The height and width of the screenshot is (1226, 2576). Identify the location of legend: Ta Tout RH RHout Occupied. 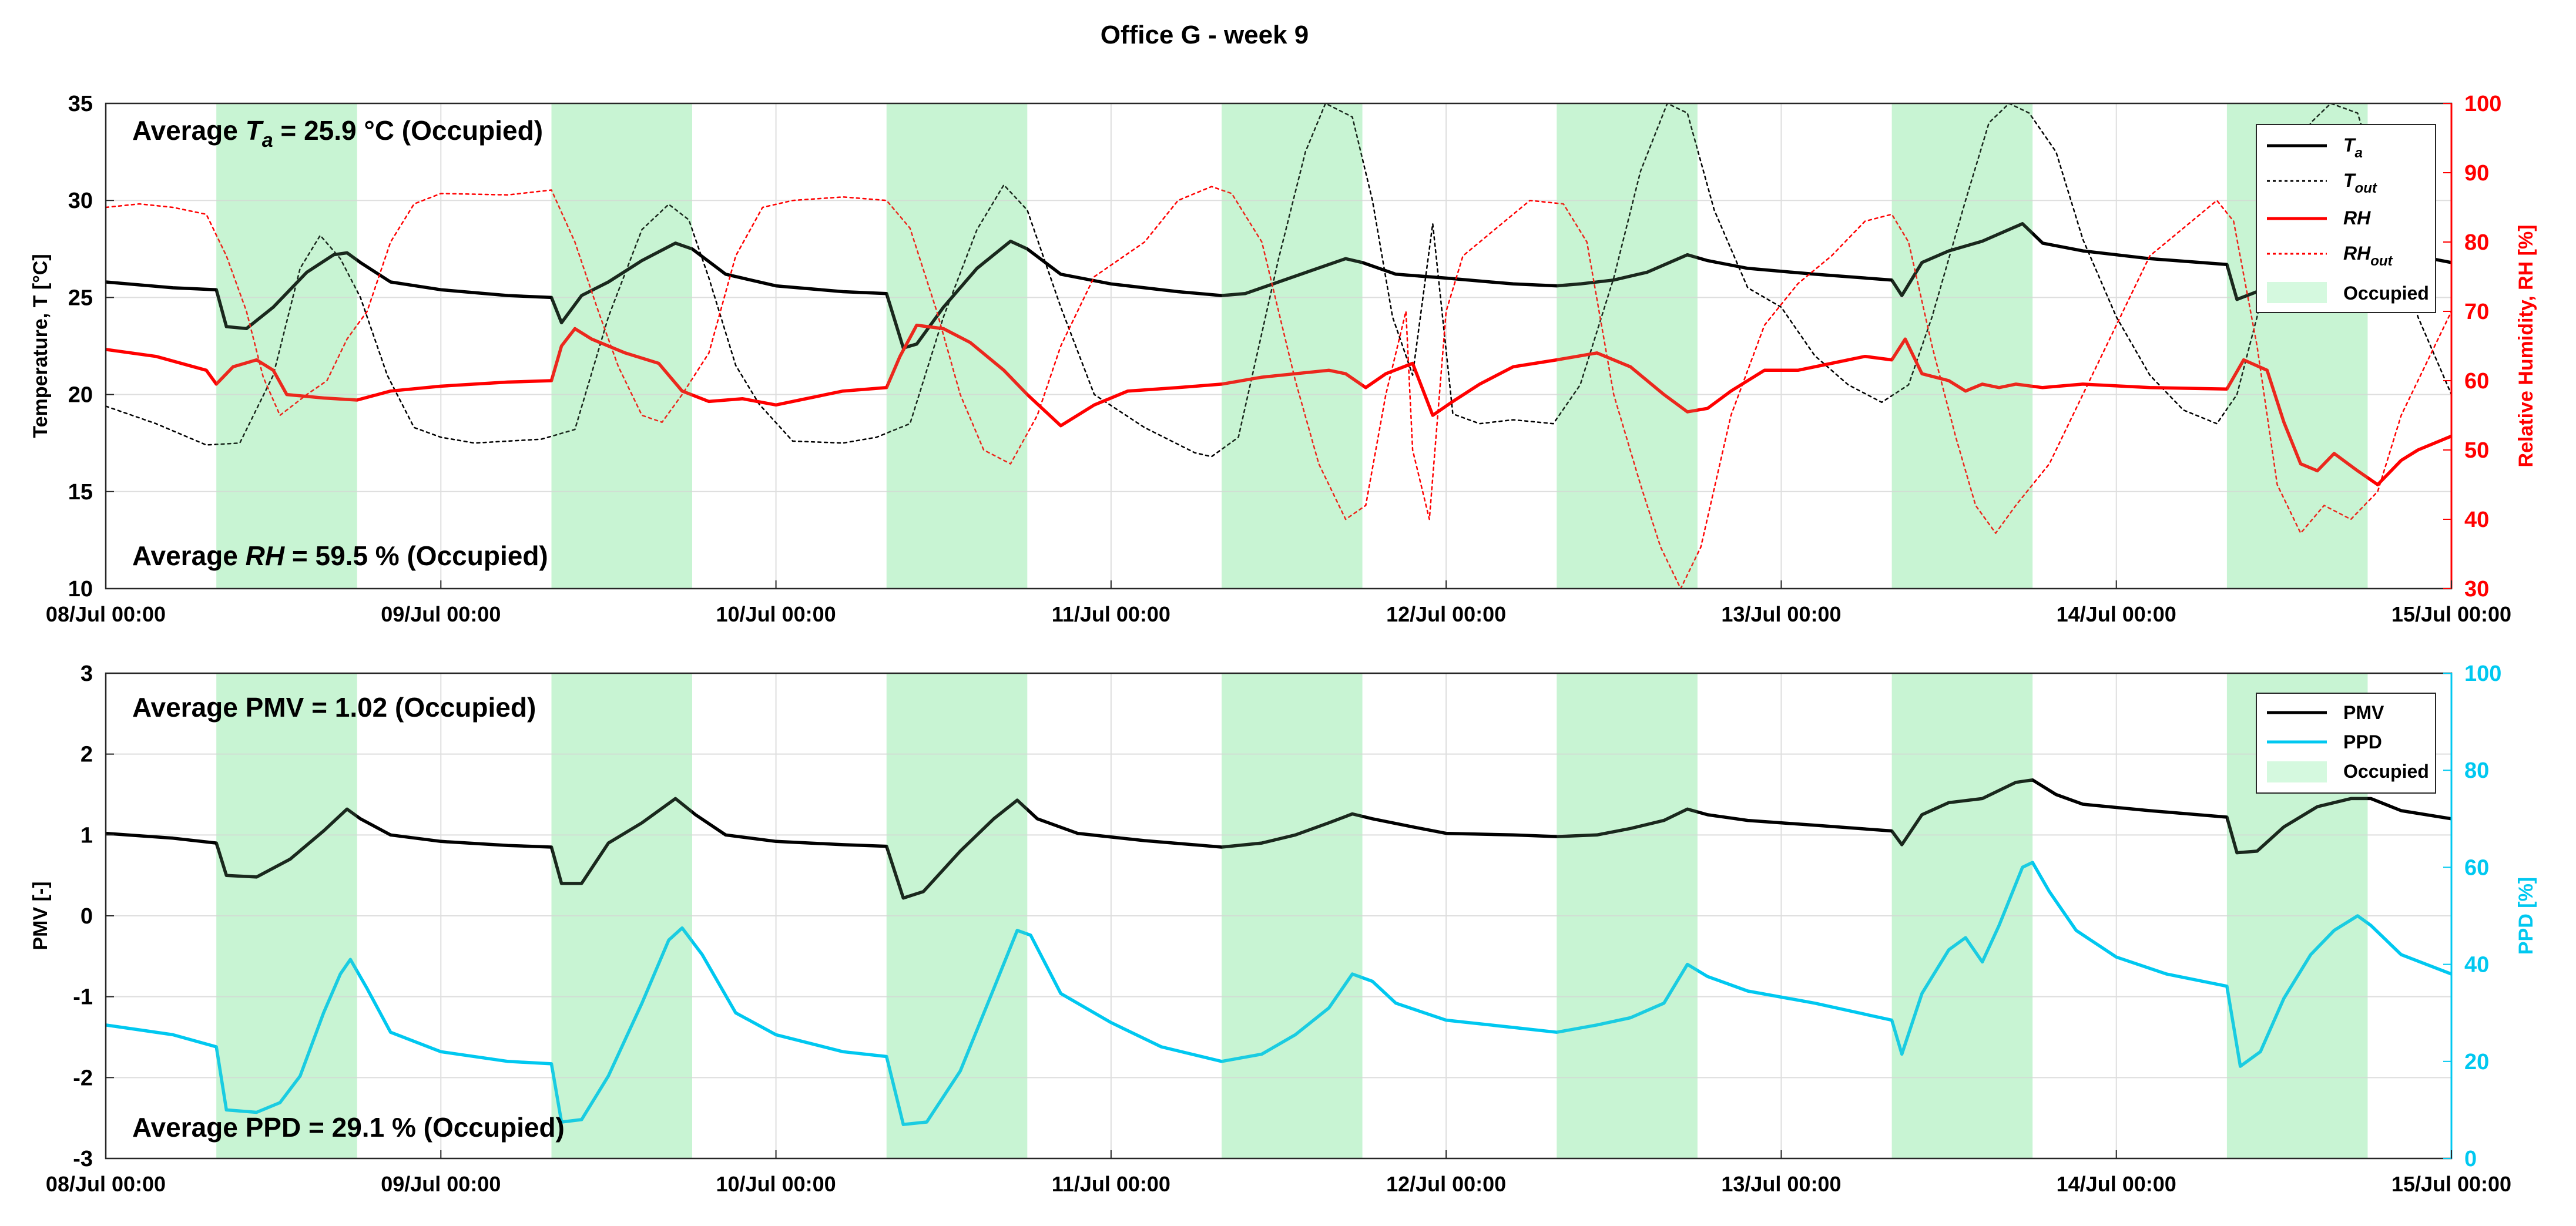
(2346, 218).